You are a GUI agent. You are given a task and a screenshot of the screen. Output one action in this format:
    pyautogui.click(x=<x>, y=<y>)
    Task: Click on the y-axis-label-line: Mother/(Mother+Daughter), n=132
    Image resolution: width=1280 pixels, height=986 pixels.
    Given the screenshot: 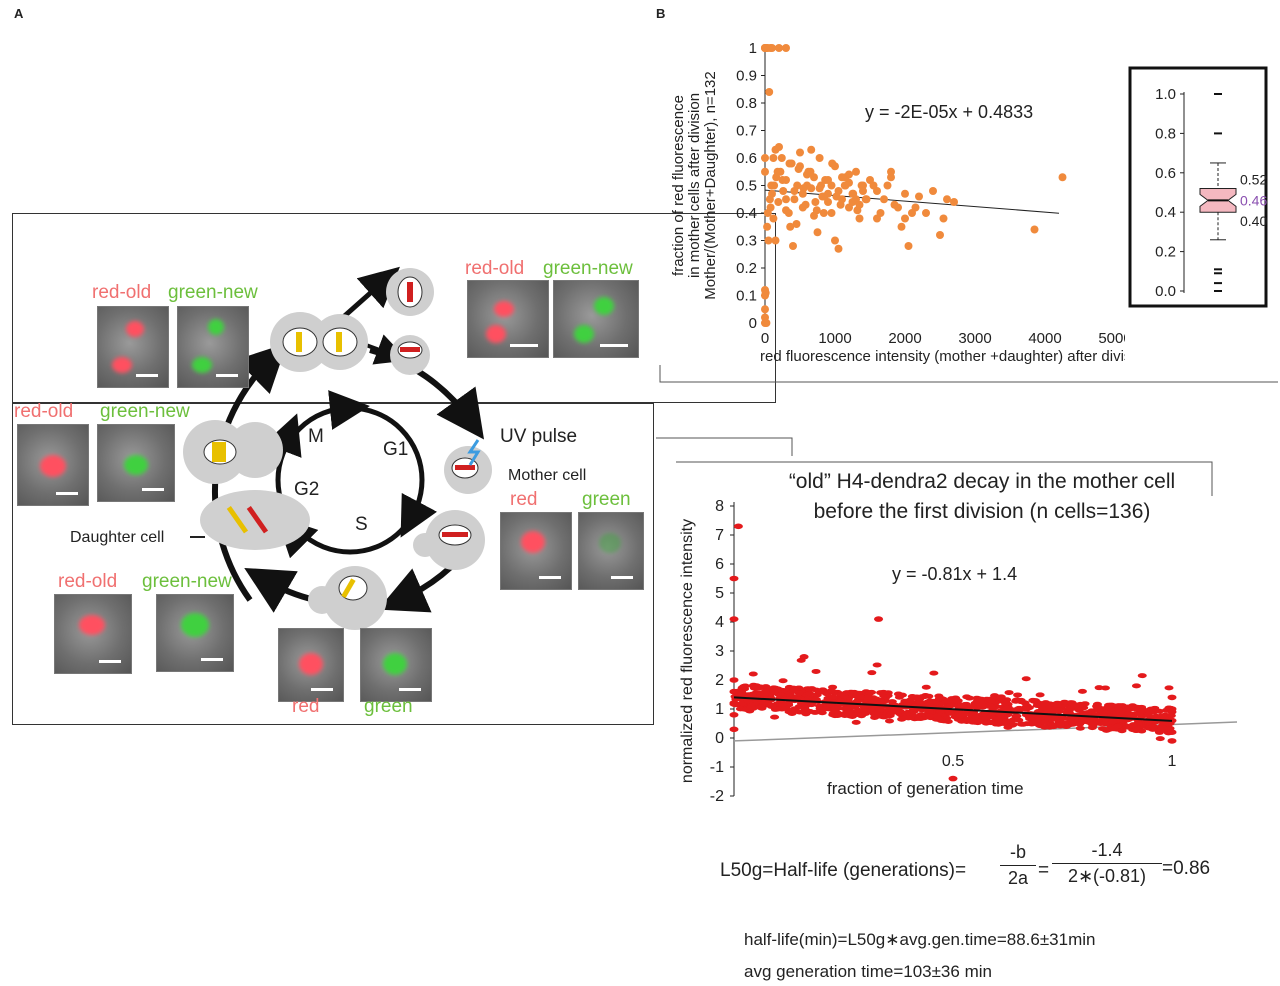 What is the action you would take?
    pyautogui.click(x=710, y=185)
    